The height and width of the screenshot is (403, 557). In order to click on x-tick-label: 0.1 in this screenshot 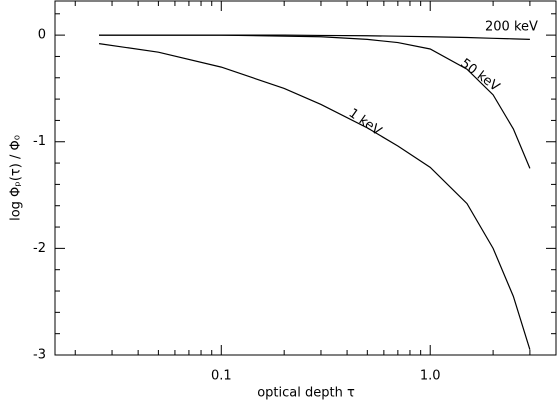, I will do `click(221, 376)`.